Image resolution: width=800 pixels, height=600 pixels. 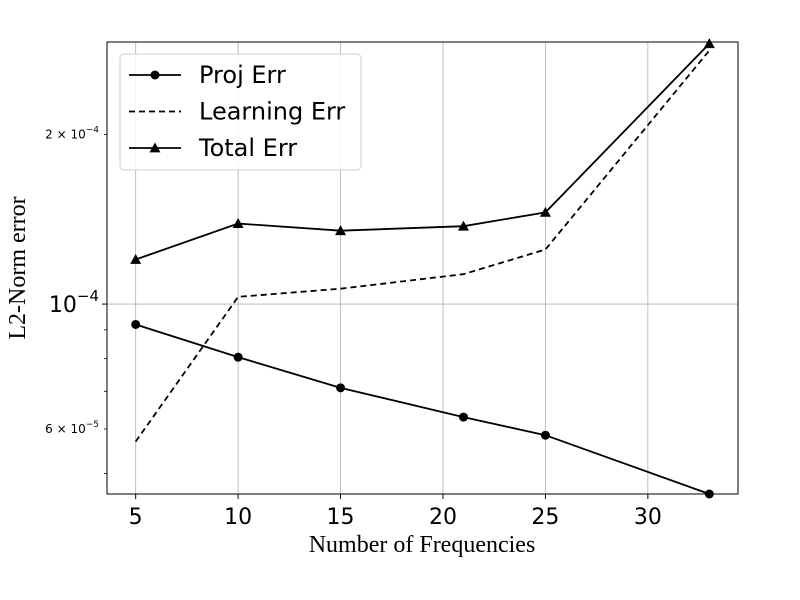 I want to click on legend-item: Proj Err, so click(x=207, y=75).